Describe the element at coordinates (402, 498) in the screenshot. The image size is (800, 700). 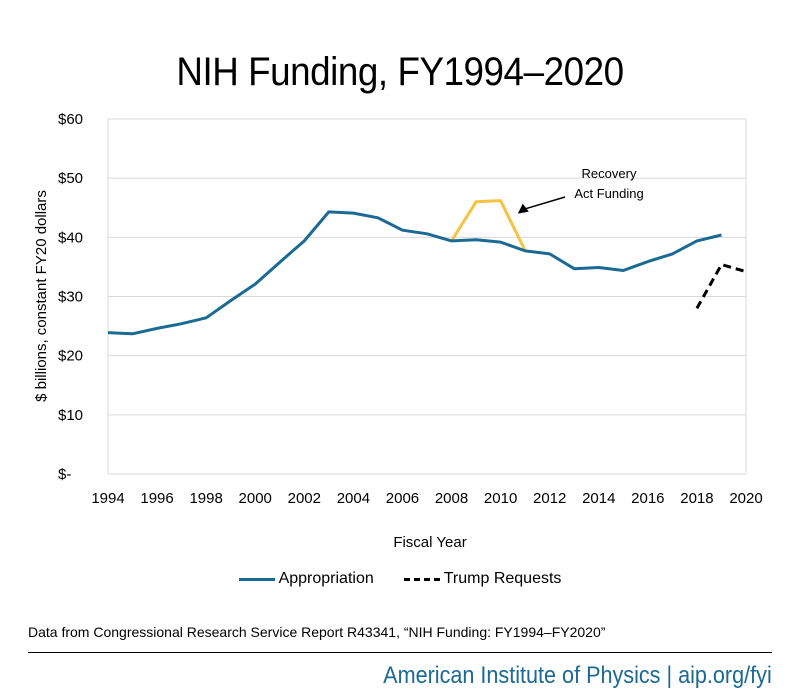
I see `x-tick-label: 2006` at that location.